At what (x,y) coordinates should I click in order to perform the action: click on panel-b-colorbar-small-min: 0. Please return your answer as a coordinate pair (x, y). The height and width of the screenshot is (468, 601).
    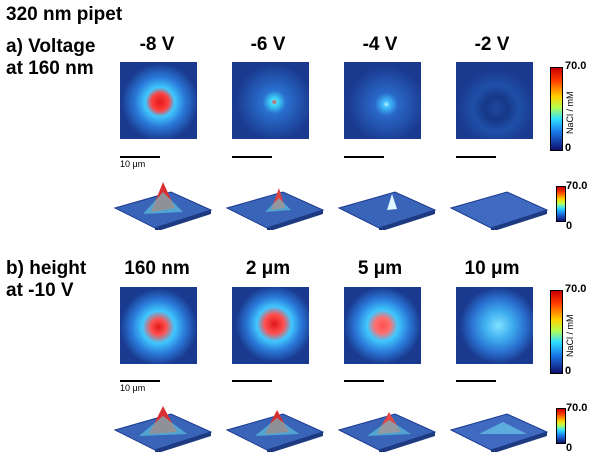
    Looking at the image, I should click on (569, 448).